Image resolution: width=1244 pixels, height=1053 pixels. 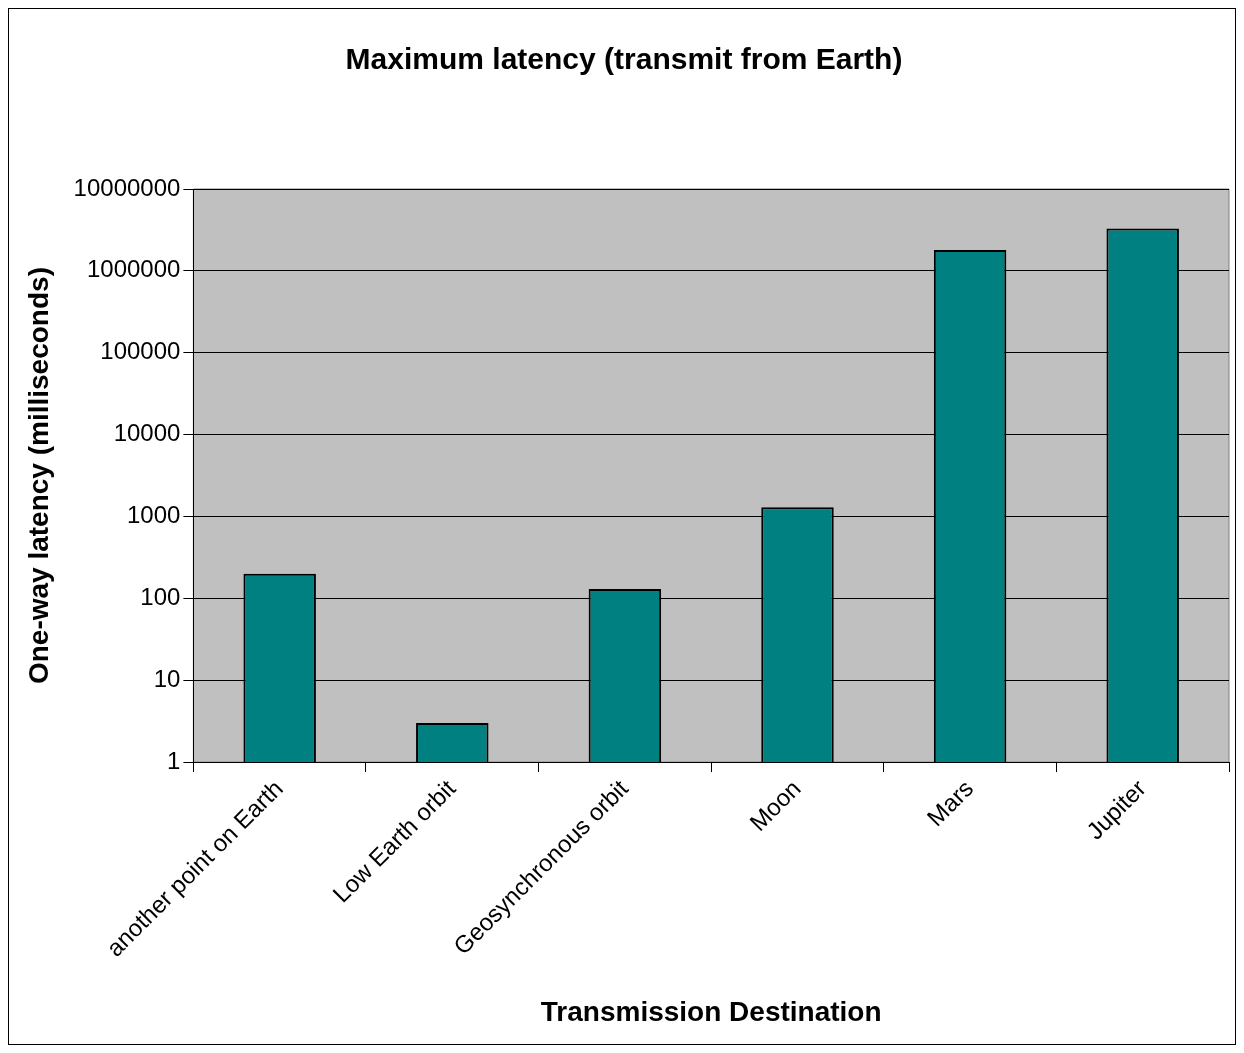 I want to click on y-tick-label: 10000000, so click(x=127, y=187).